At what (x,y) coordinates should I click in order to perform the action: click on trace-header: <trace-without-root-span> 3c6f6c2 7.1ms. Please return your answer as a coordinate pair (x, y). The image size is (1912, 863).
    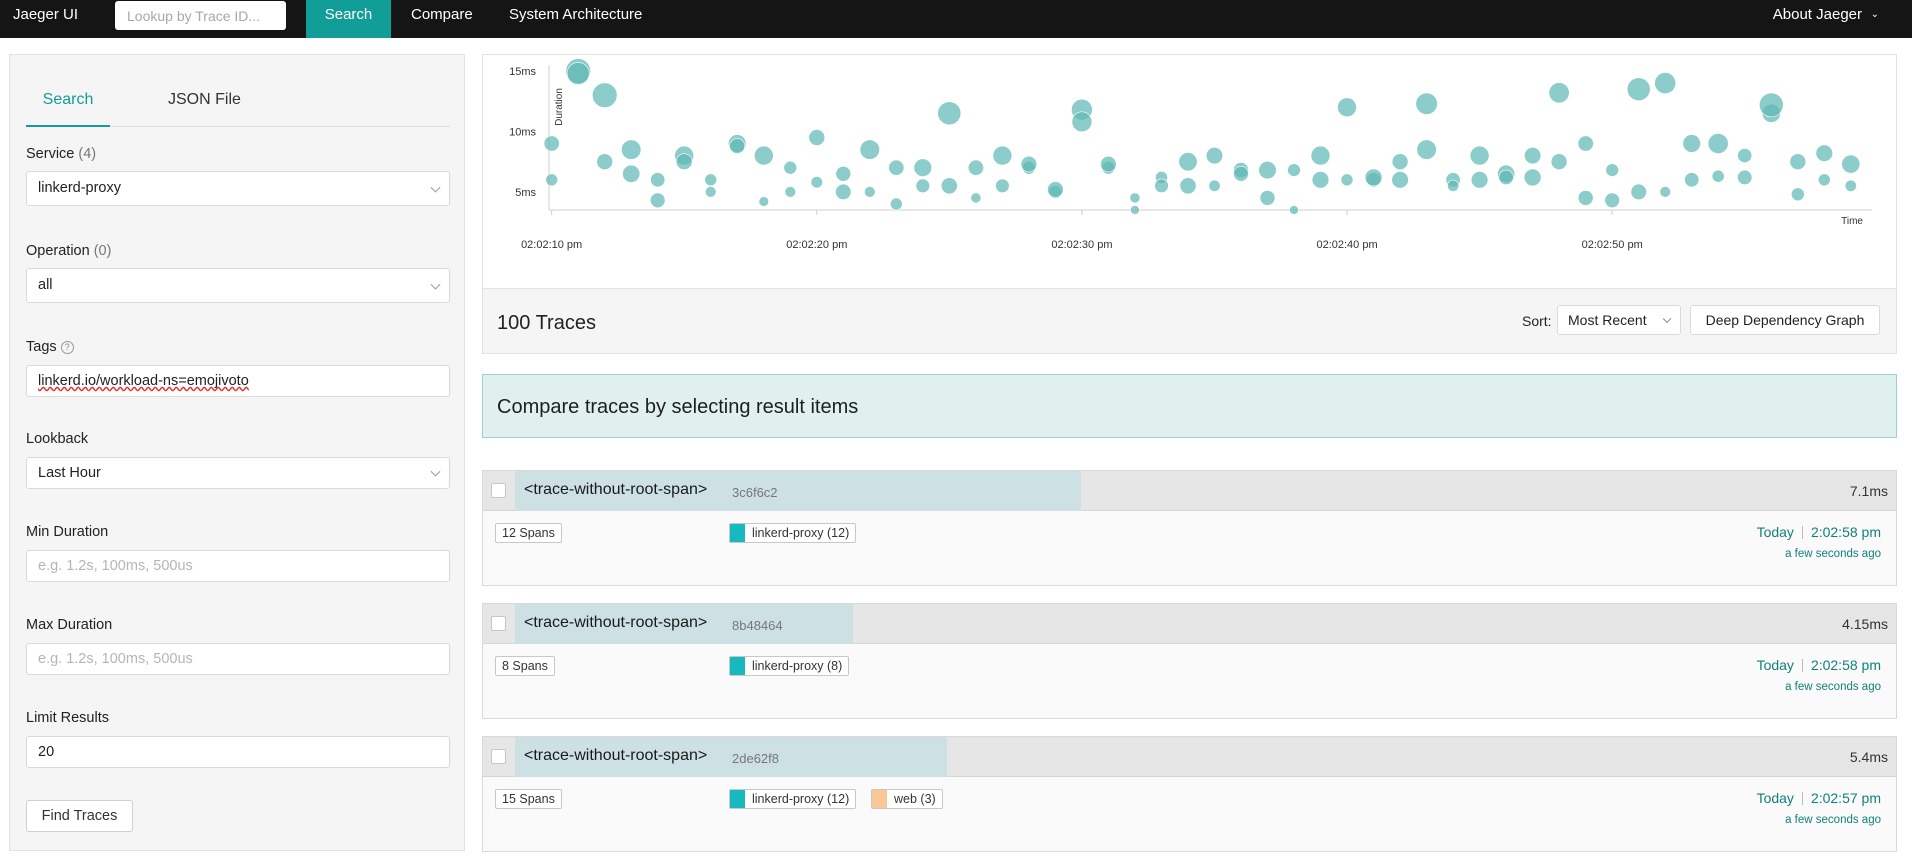
    Looking at the image, I should click on (1189, 491).